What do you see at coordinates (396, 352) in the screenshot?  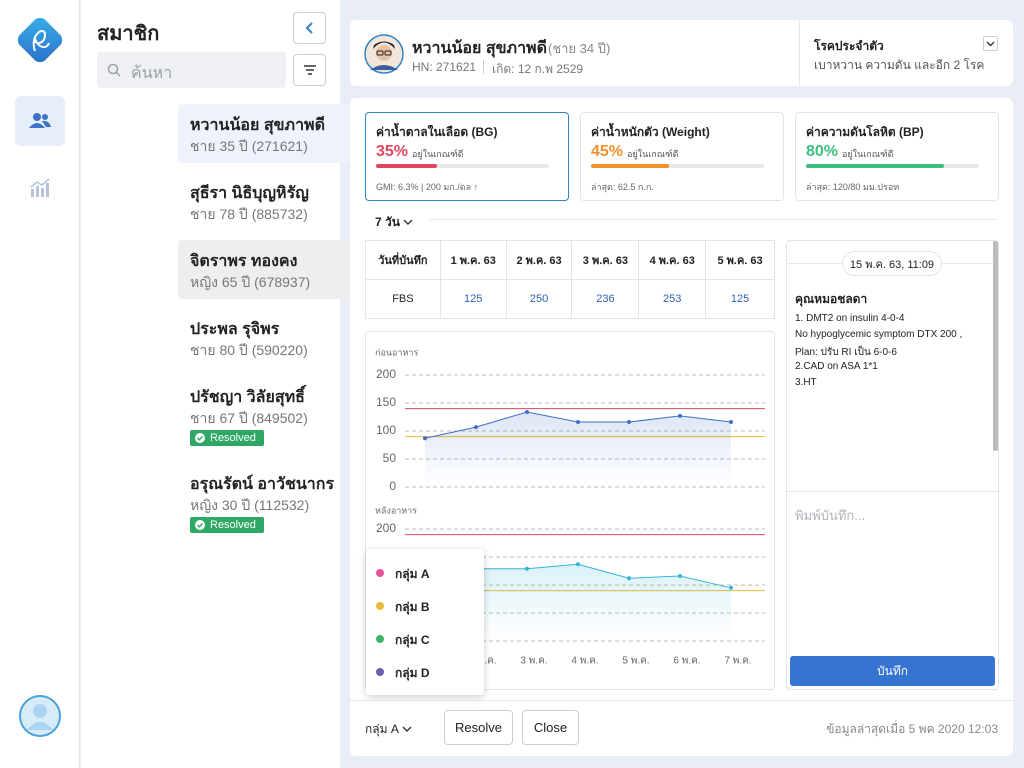 I see `chart-label: ก่อนอาหาร` at bounding box center [396, 352].